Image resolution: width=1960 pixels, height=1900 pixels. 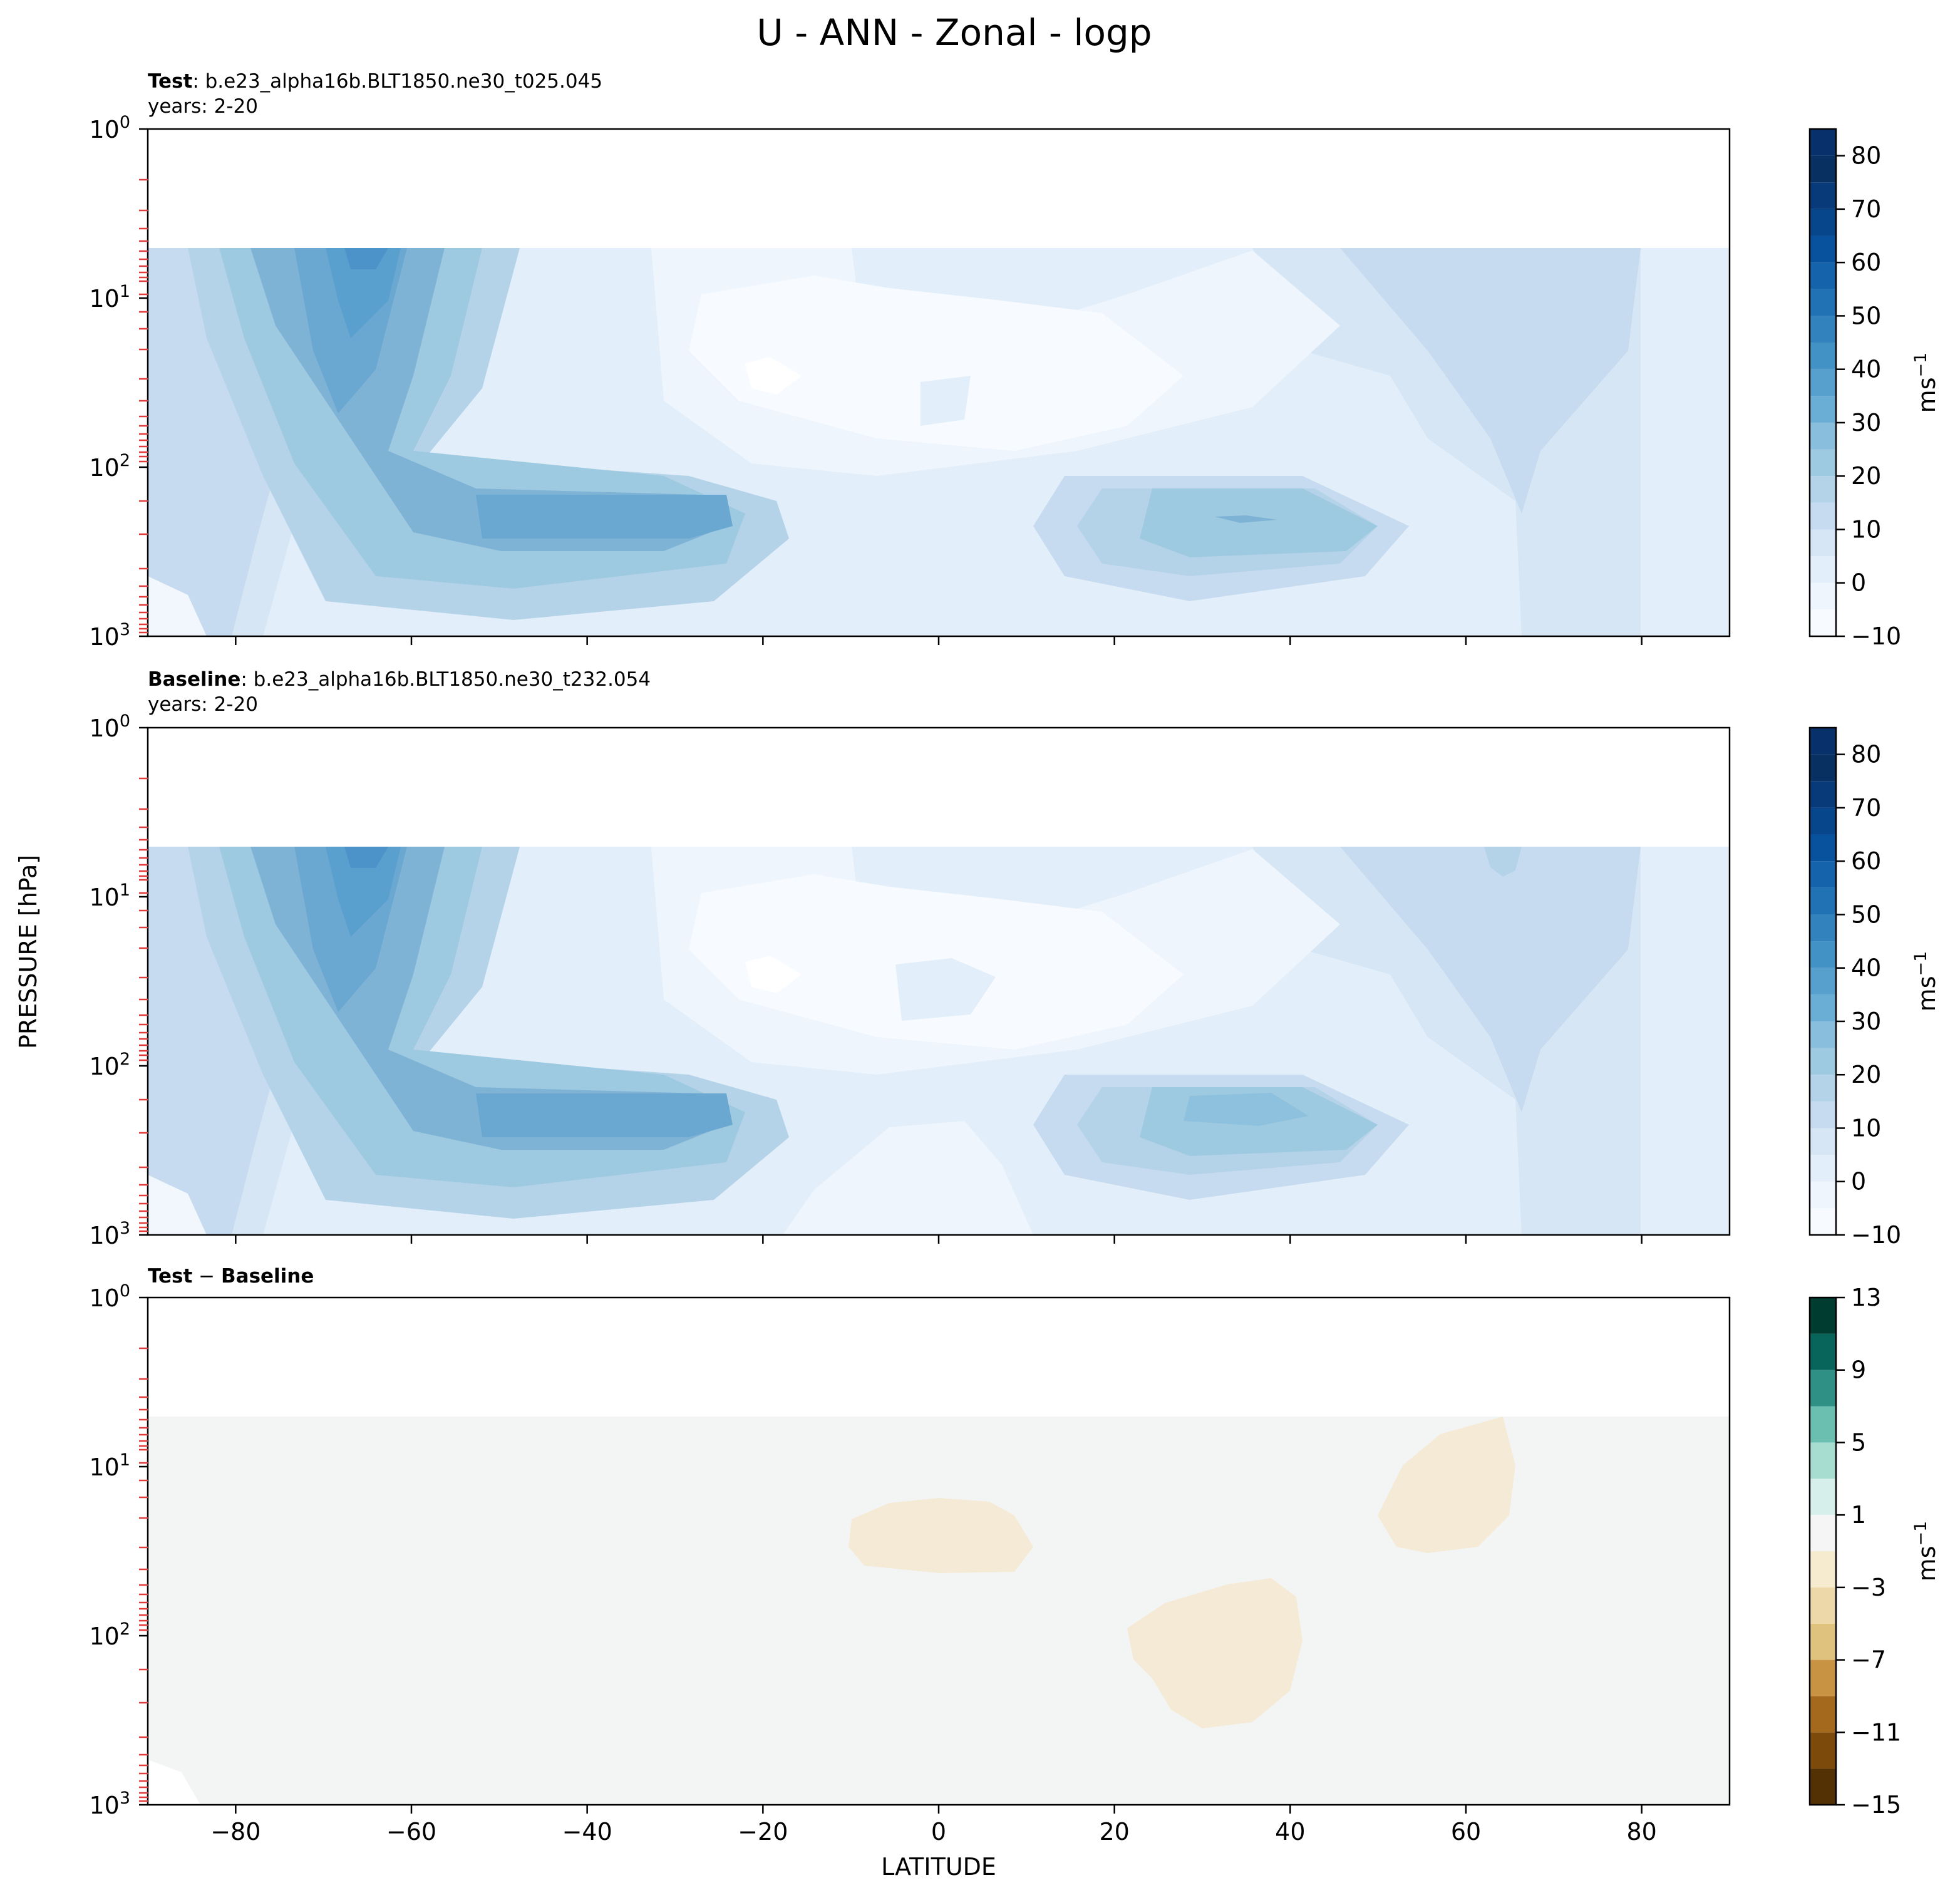 What do you see at coordinates (1114, 1832) in the screenshot?
I see `x-tick-label: 20` at bounding box center [1114, 1832].